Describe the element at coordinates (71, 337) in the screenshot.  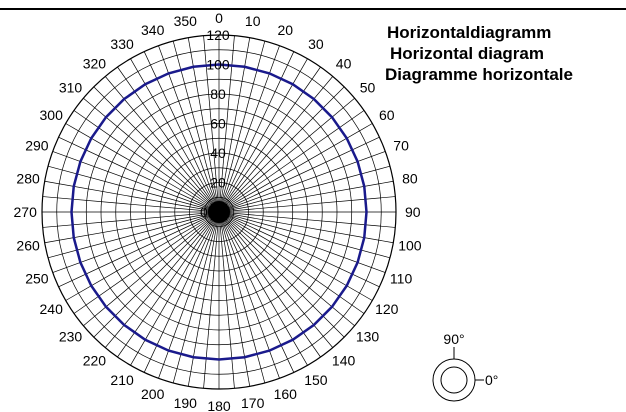
I see `angle-tick-230: 230` at that location.